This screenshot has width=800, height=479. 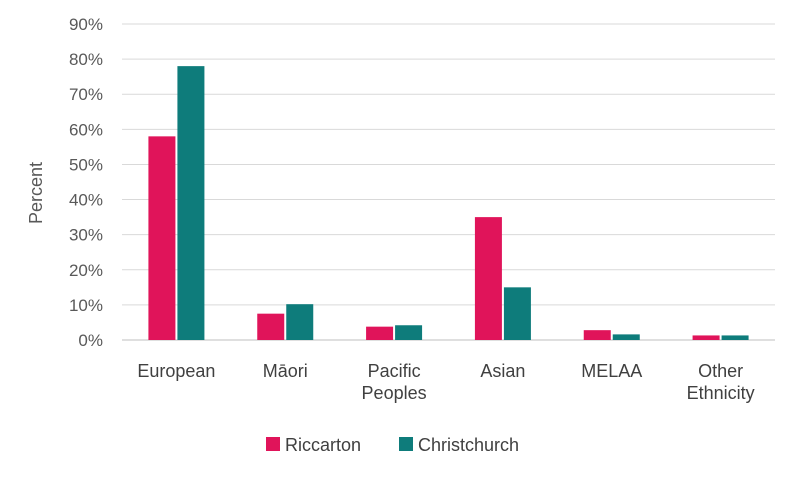 I want to click on legend-label-christchurch: Christchurch, so click(x=468, y=445).